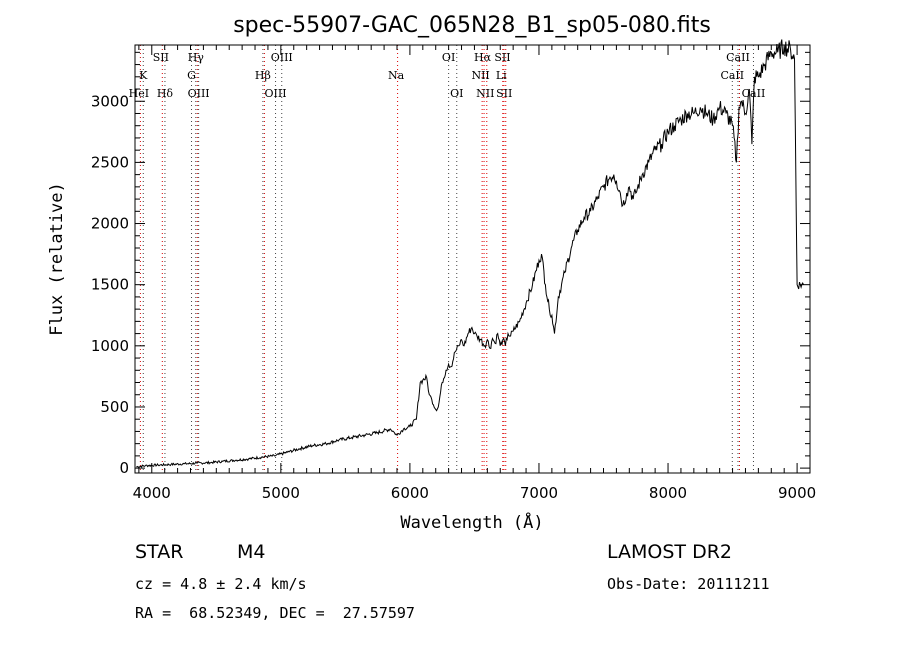 The image size is (900, 650). I want to click on x-tick-label: 5000, so click(281, 493).